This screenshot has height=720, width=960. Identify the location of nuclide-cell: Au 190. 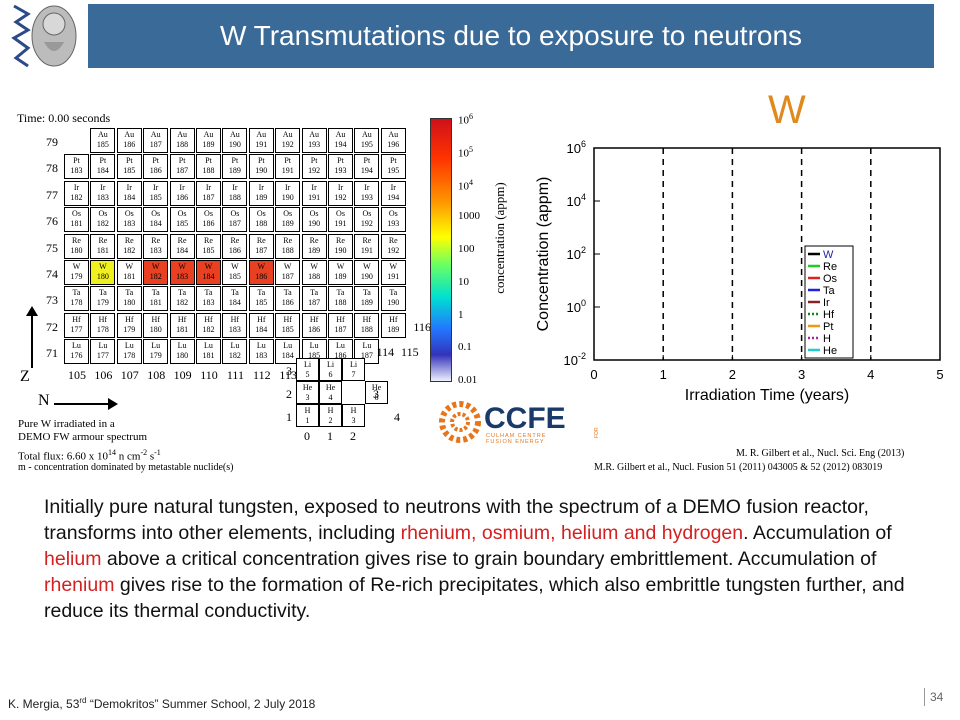
(235, 140).